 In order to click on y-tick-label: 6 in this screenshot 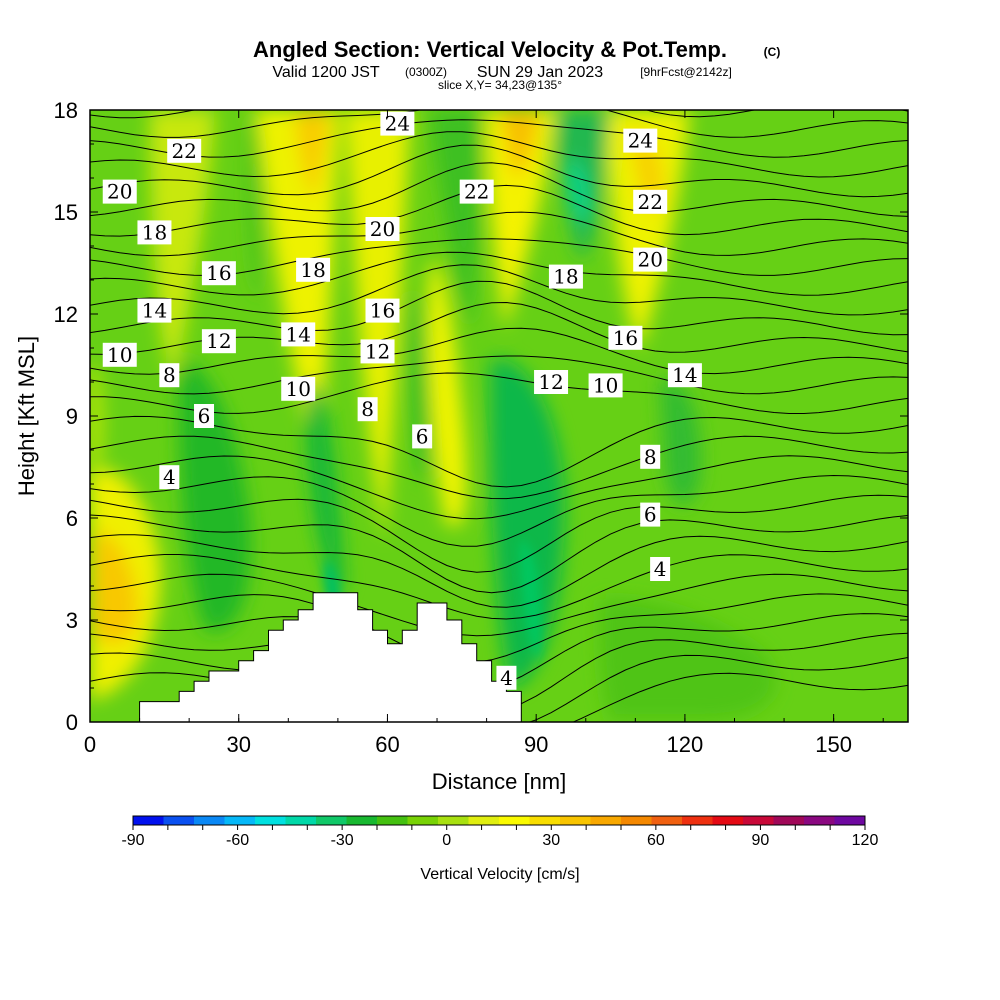, I will do `click(72, 518)`.